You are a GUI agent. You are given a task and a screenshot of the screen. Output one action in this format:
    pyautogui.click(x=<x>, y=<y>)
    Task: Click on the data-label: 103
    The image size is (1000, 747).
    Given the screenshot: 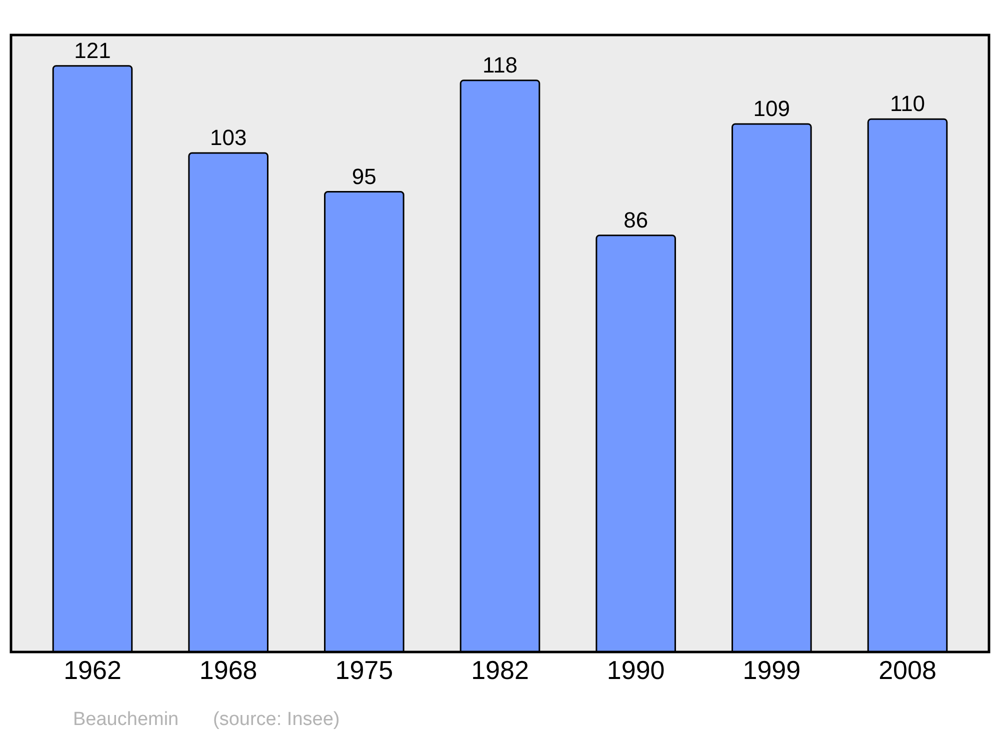 What is the action you would take?
    pyautogui.click(x=228, y=137)
    